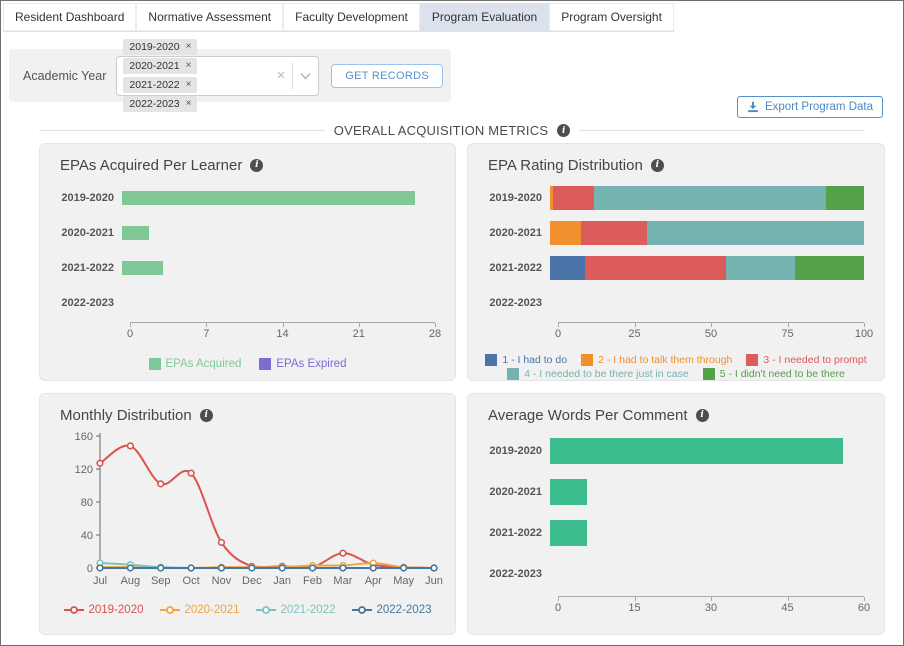  Describe the element at coordinates (252, 568) in the screenshot. I see `data-point-2022-2023-dec` at that location.